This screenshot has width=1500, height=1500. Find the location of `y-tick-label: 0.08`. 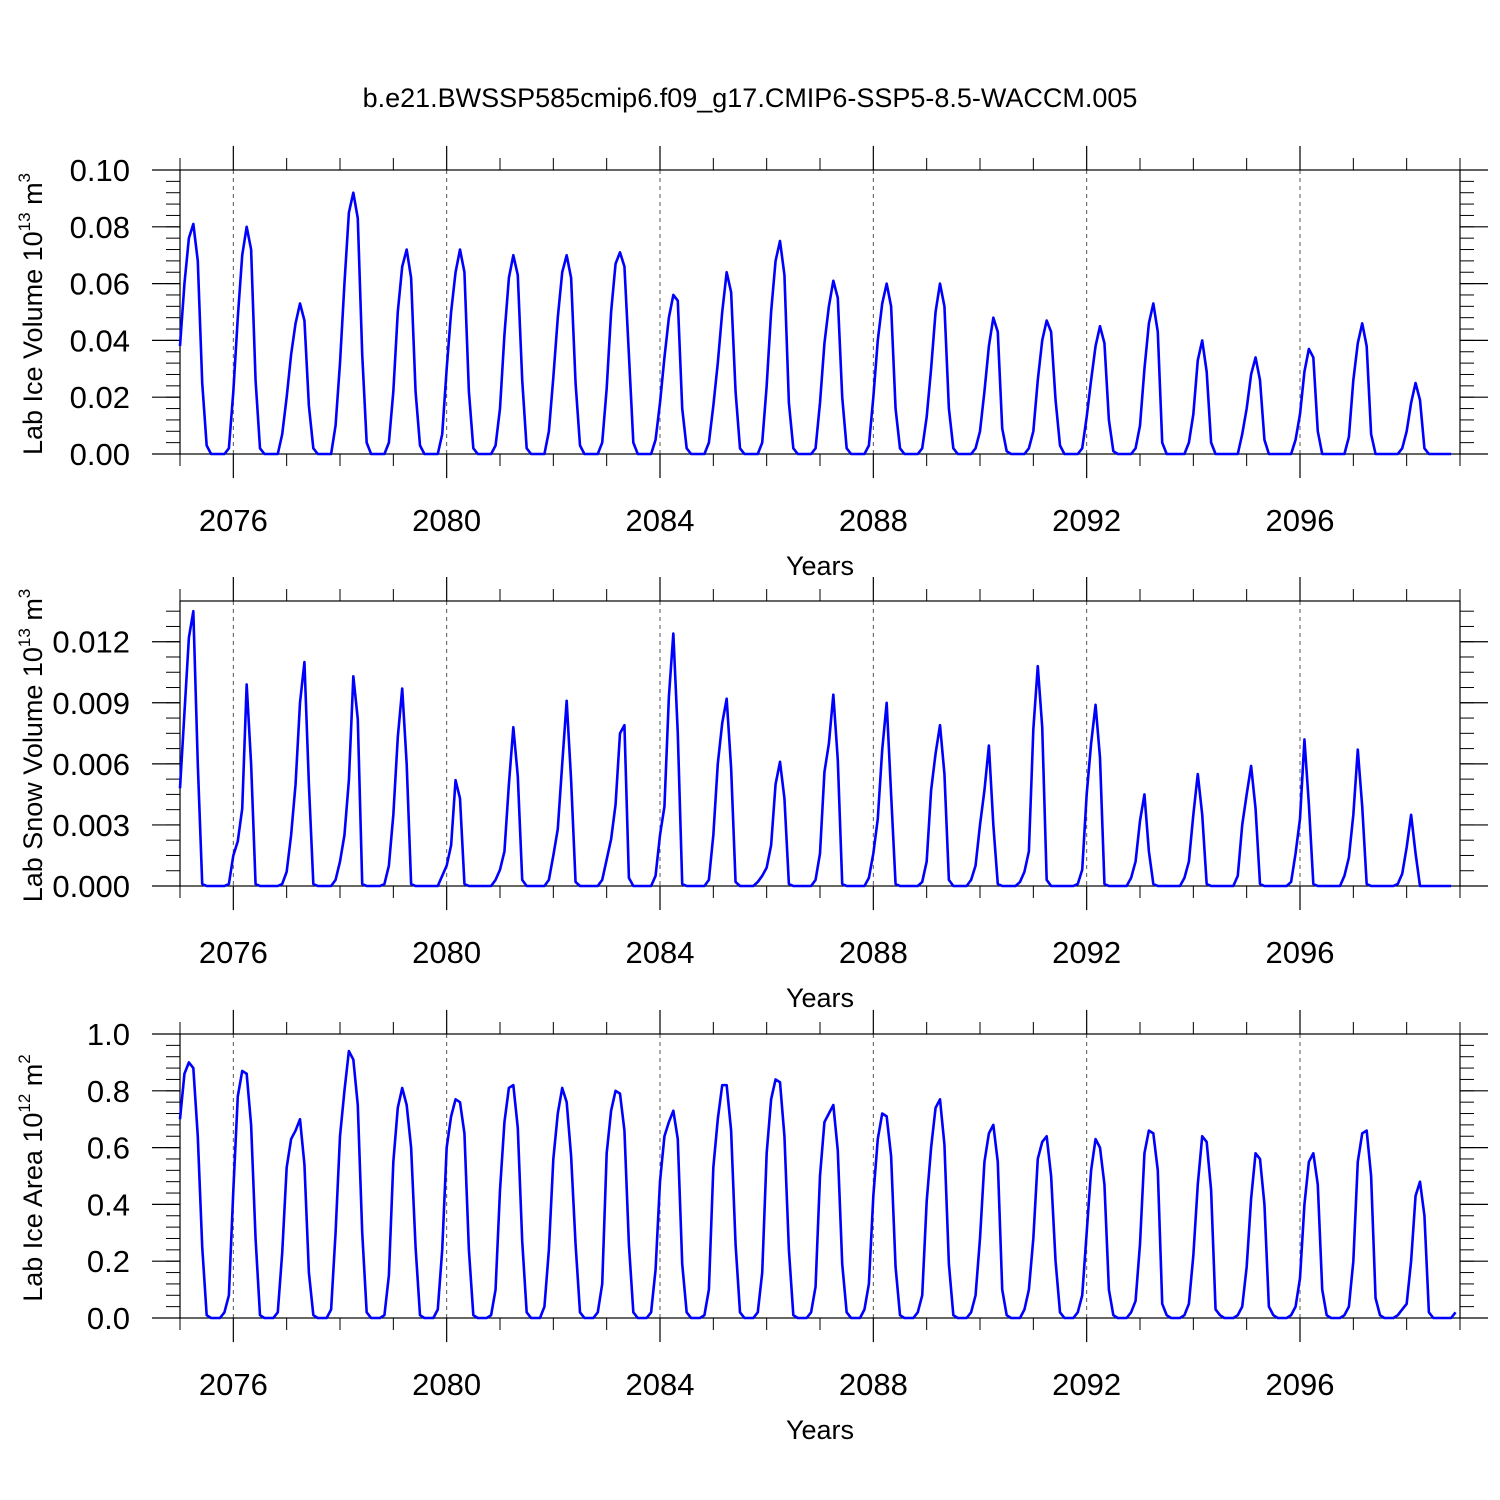

y-tick-label: 0.08 is located at coordinates (100, 227).